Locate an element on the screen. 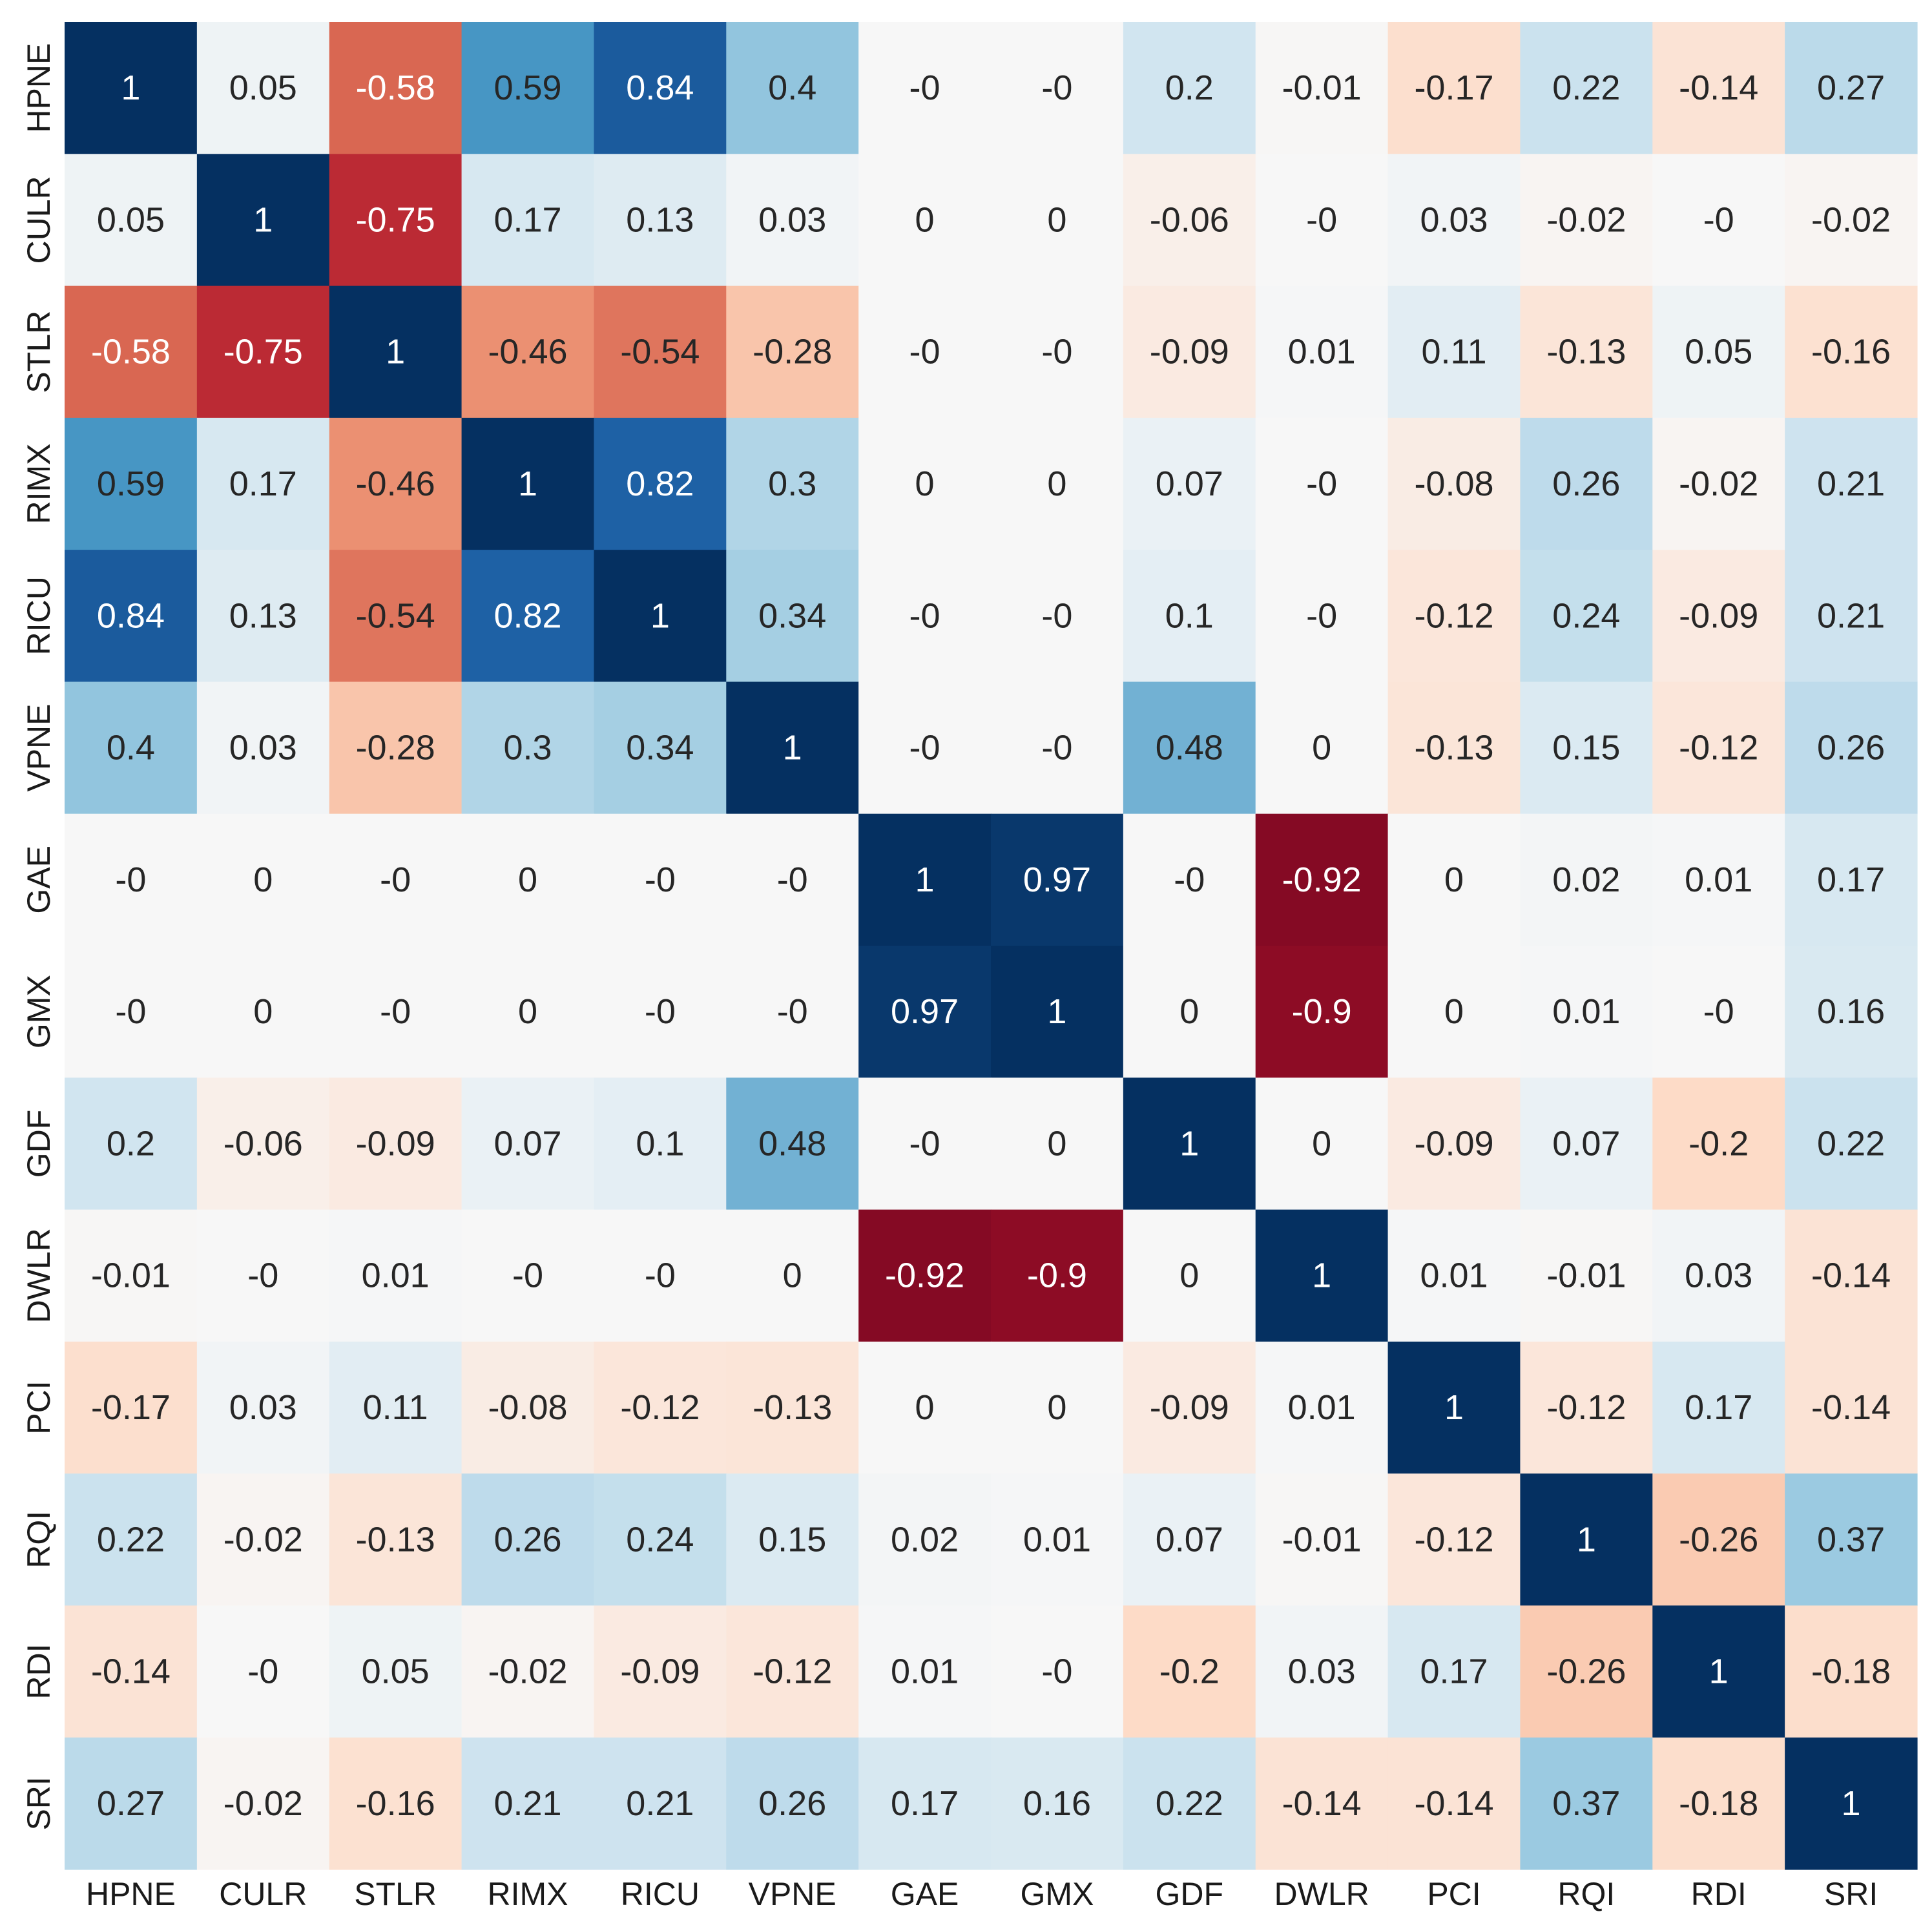  heatmap-cell-label: 0.3 is located at coordinates (527, 748).